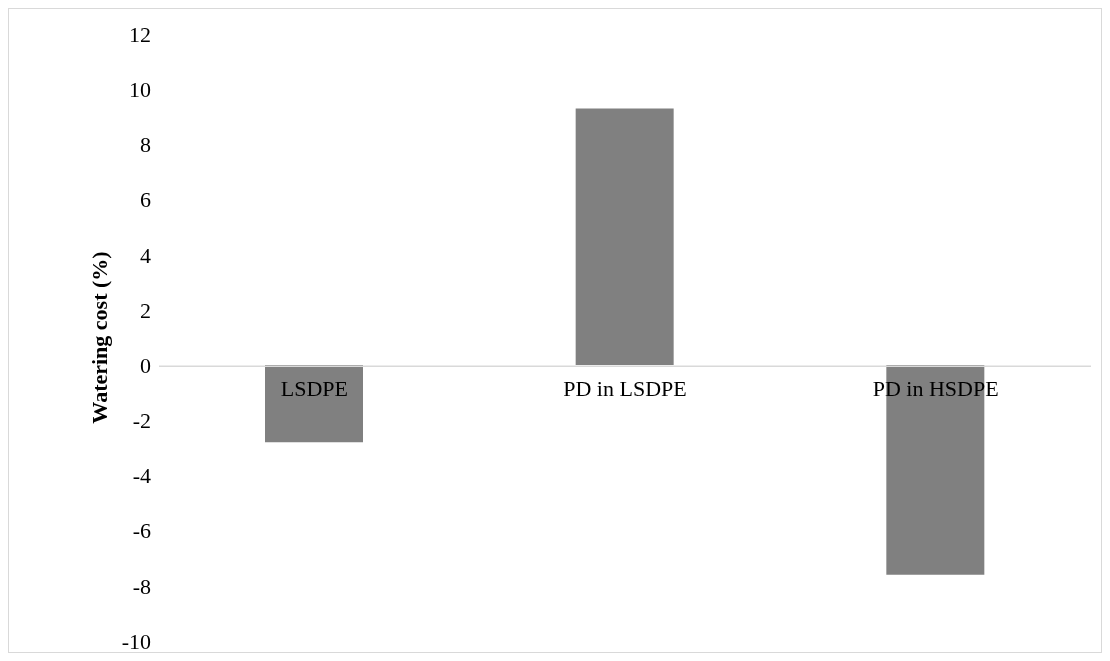 Image resolution: width=1110 pixels, height=661 pixels. Describe the element at coordinates (140, 89) in the screenshot. I see `y-tick-label: 10` at that location.